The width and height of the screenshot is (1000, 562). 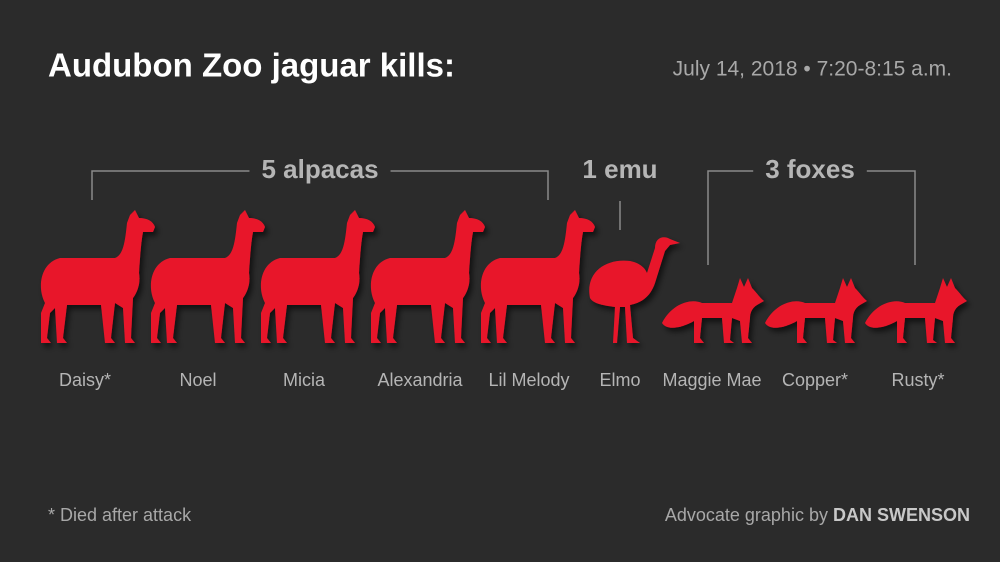 I want to click on animal-name: Rusty*, so click(x=917, y=380).